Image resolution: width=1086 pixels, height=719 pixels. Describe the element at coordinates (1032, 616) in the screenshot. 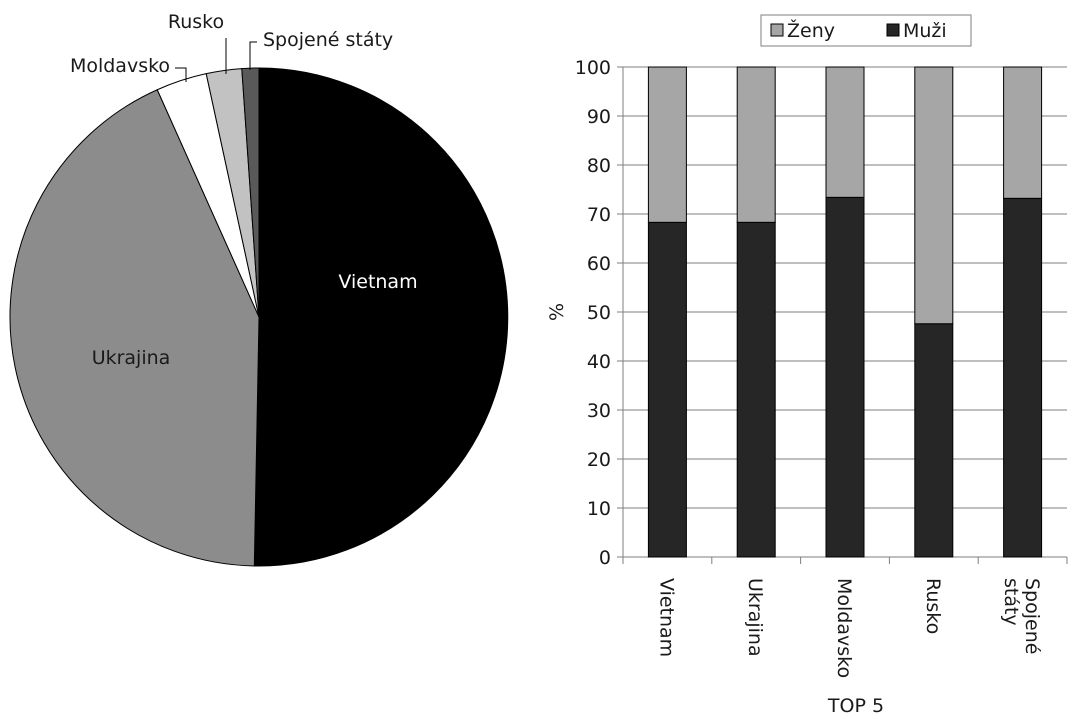

I see `x-tick-label-spojene-staty-line-1: Spojené` at that location.